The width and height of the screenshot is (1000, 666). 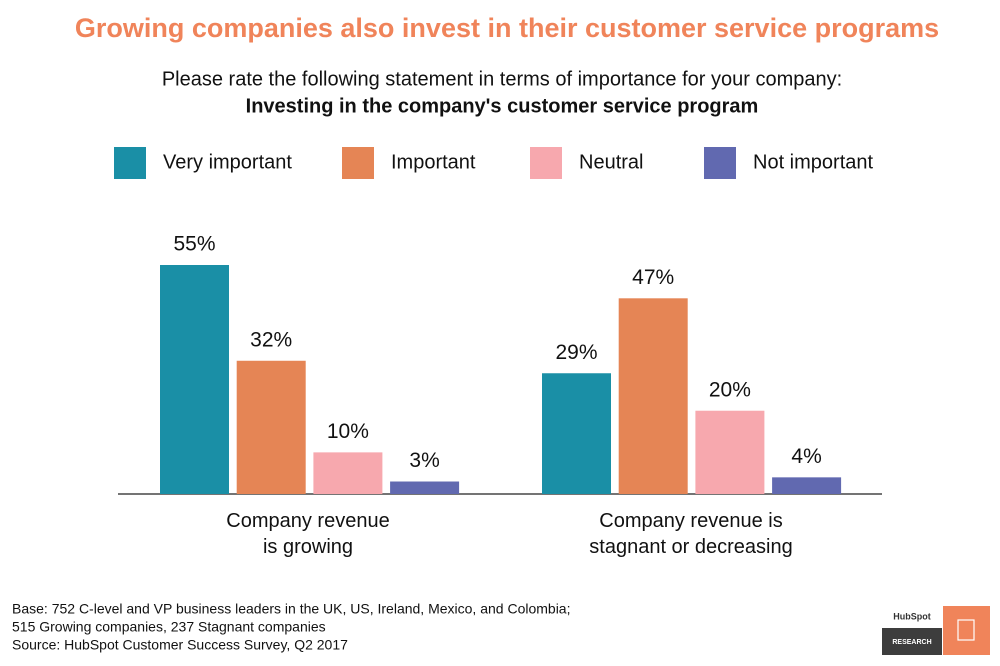 I want to click on value-label: 3%, so click(x=424, y=460).